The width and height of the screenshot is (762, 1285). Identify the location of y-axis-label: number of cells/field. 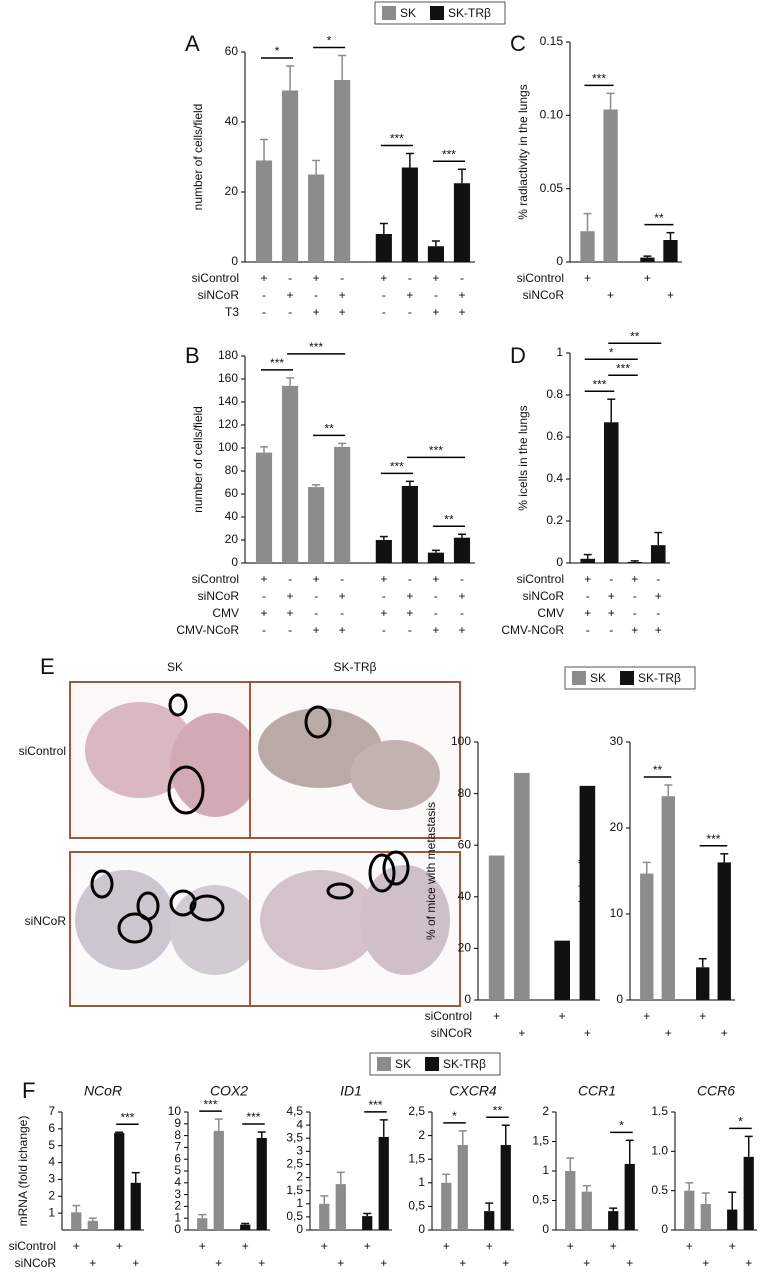
(198, 459).